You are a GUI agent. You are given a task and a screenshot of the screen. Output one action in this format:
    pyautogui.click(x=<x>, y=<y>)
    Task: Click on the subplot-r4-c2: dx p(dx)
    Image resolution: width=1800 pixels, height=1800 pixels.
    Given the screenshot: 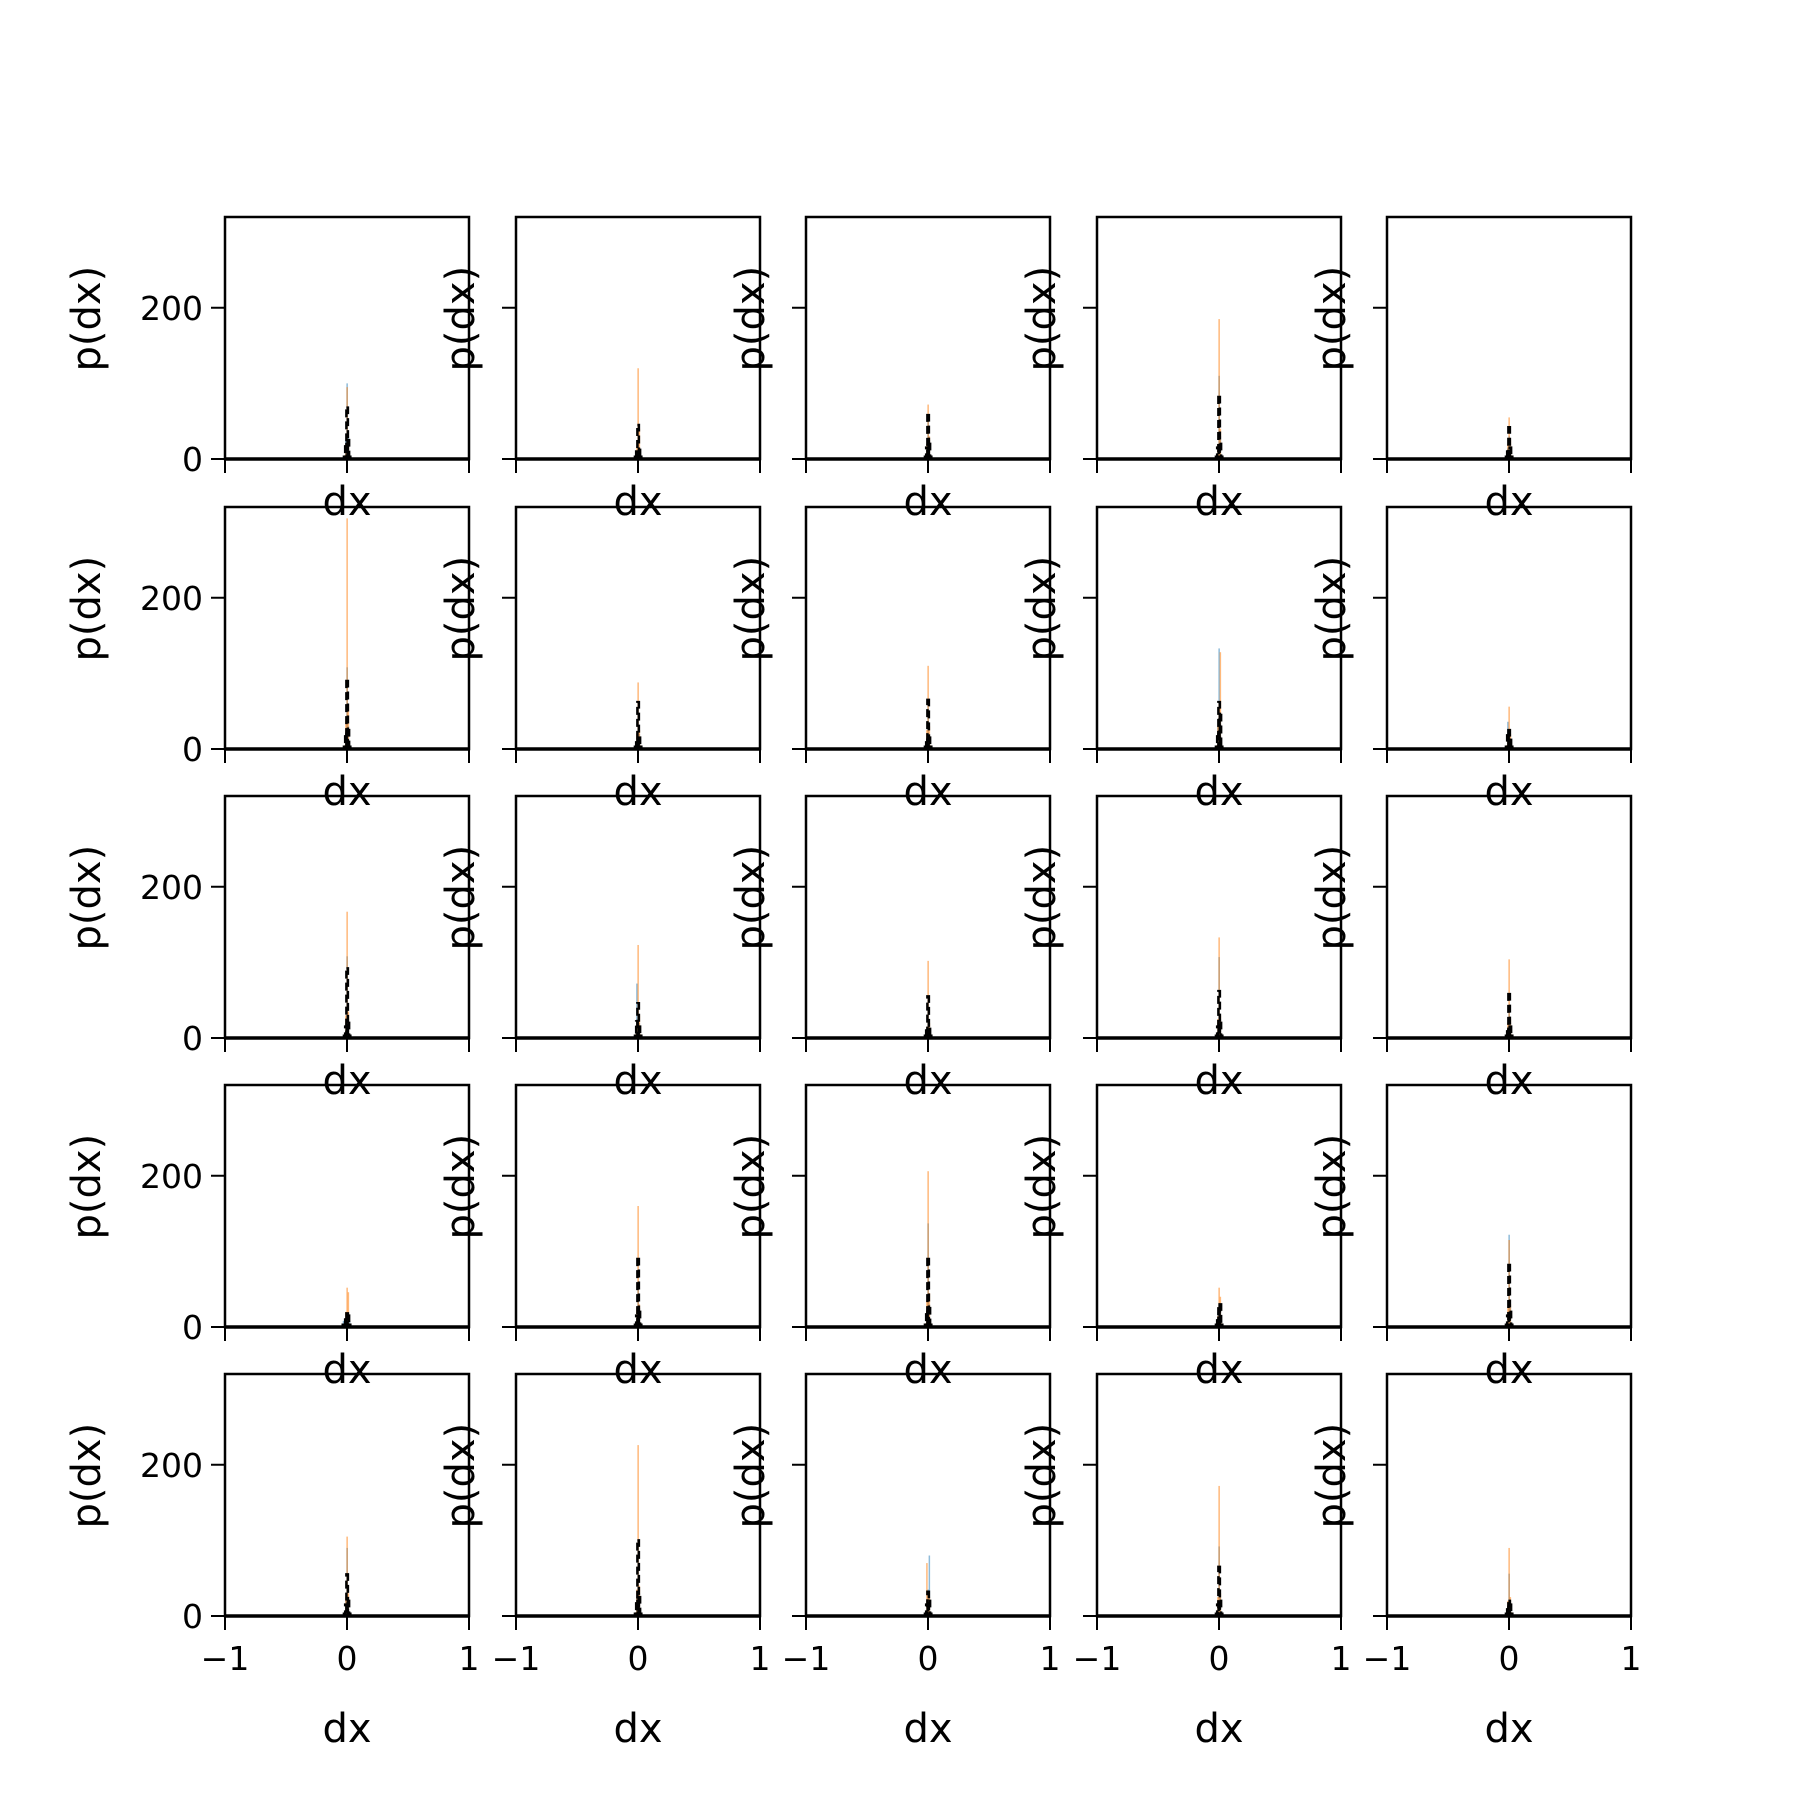 What is the action you would take?
    pyautogui.click(x=600, y=1238)
    